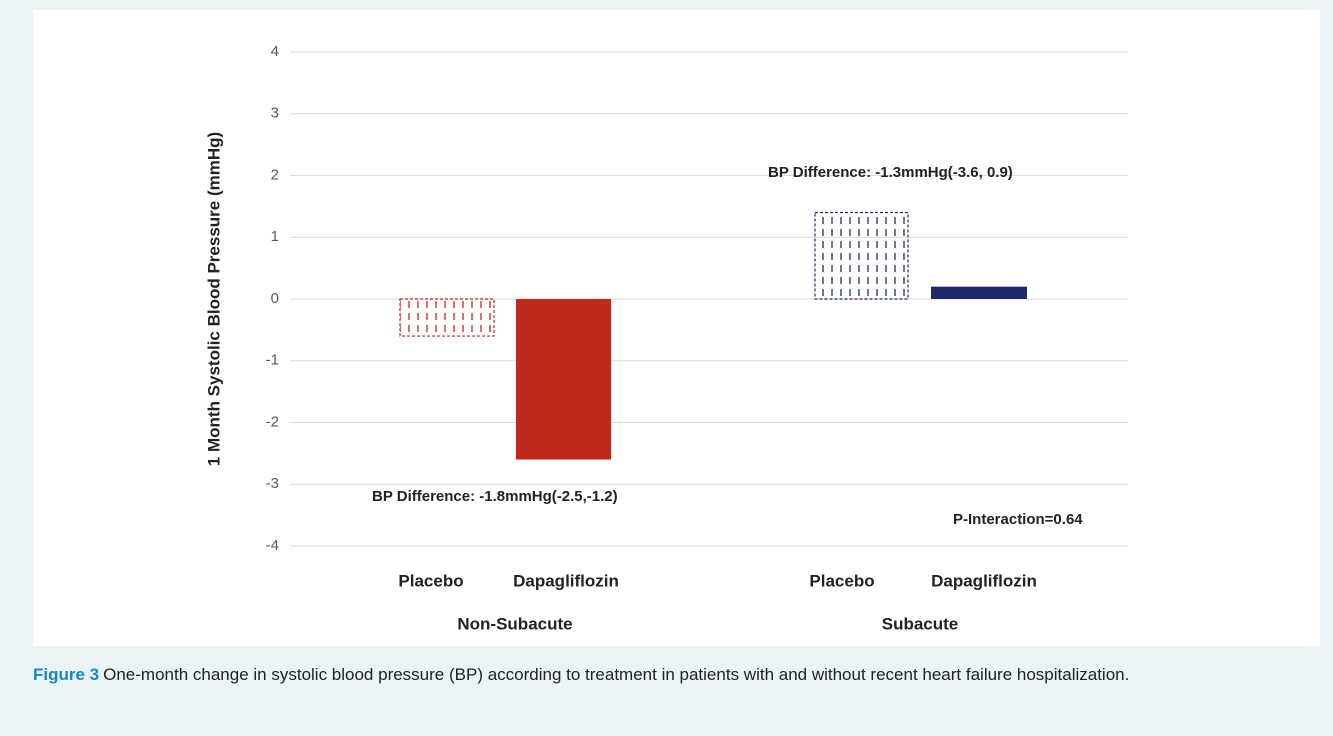  I want to click on annotation: BP Difference: -1.3mmHg(-3.6, 0.9), so click(890, 172).